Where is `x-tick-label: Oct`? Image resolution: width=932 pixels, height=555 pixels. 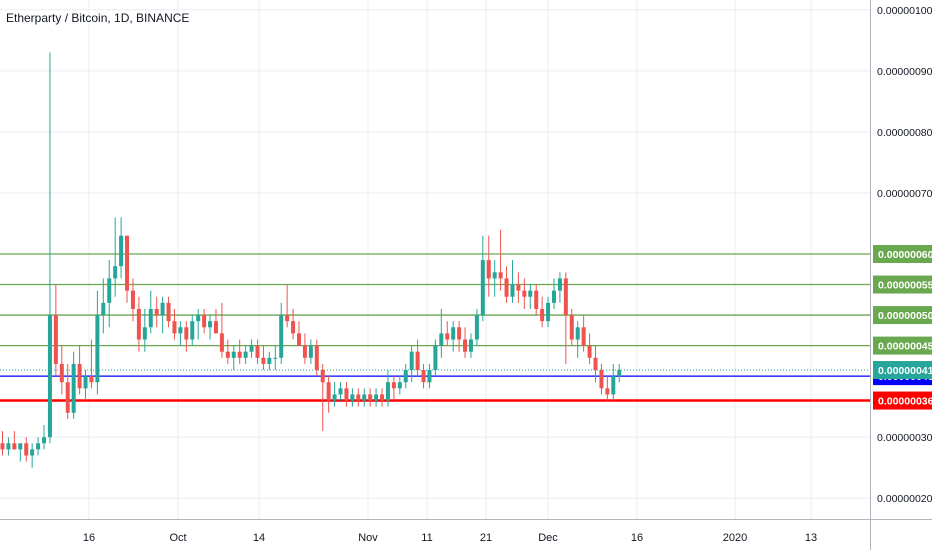 x-tick-label: Oct is located at coordinates (177, 538).